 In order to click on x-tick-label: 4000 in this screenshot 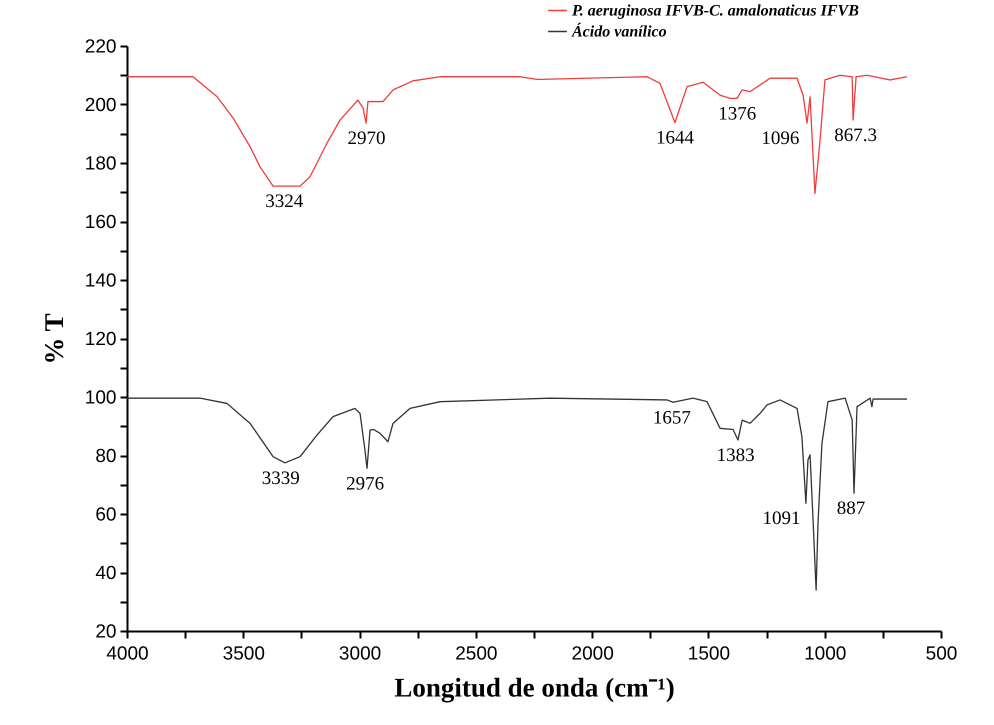, I will do `click(127, 654)`.